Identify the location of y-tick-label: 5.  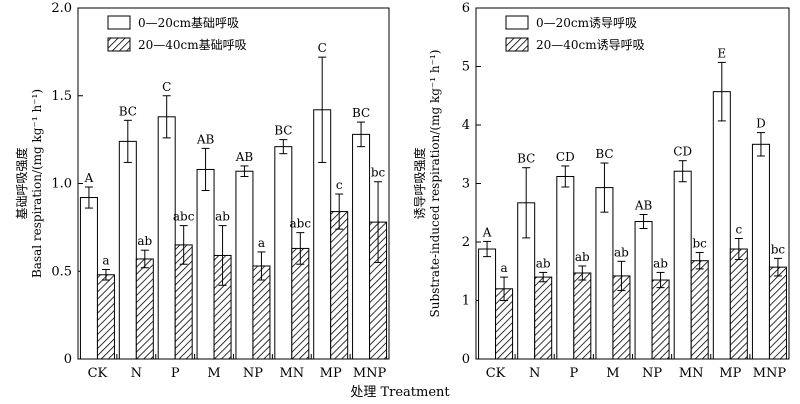
(466, 67).